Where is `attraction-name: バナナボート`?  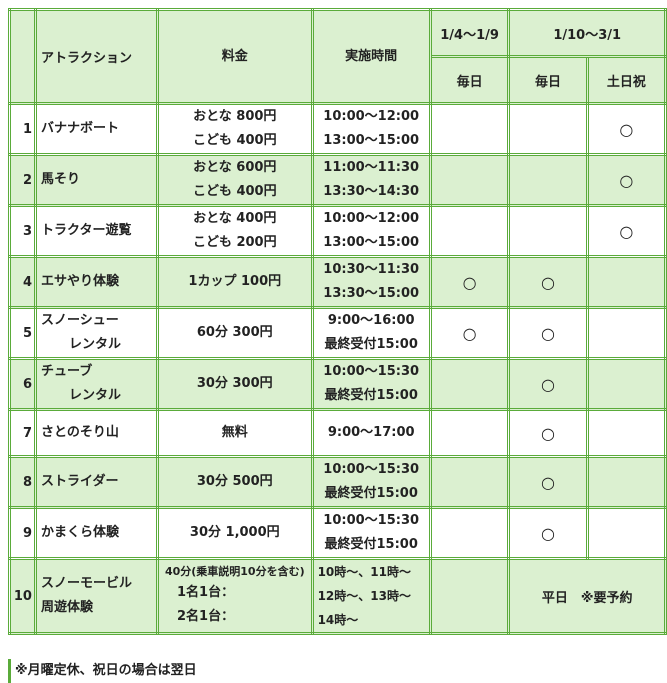
attraction-name: バナナボート is located at coordinates (96, 129).